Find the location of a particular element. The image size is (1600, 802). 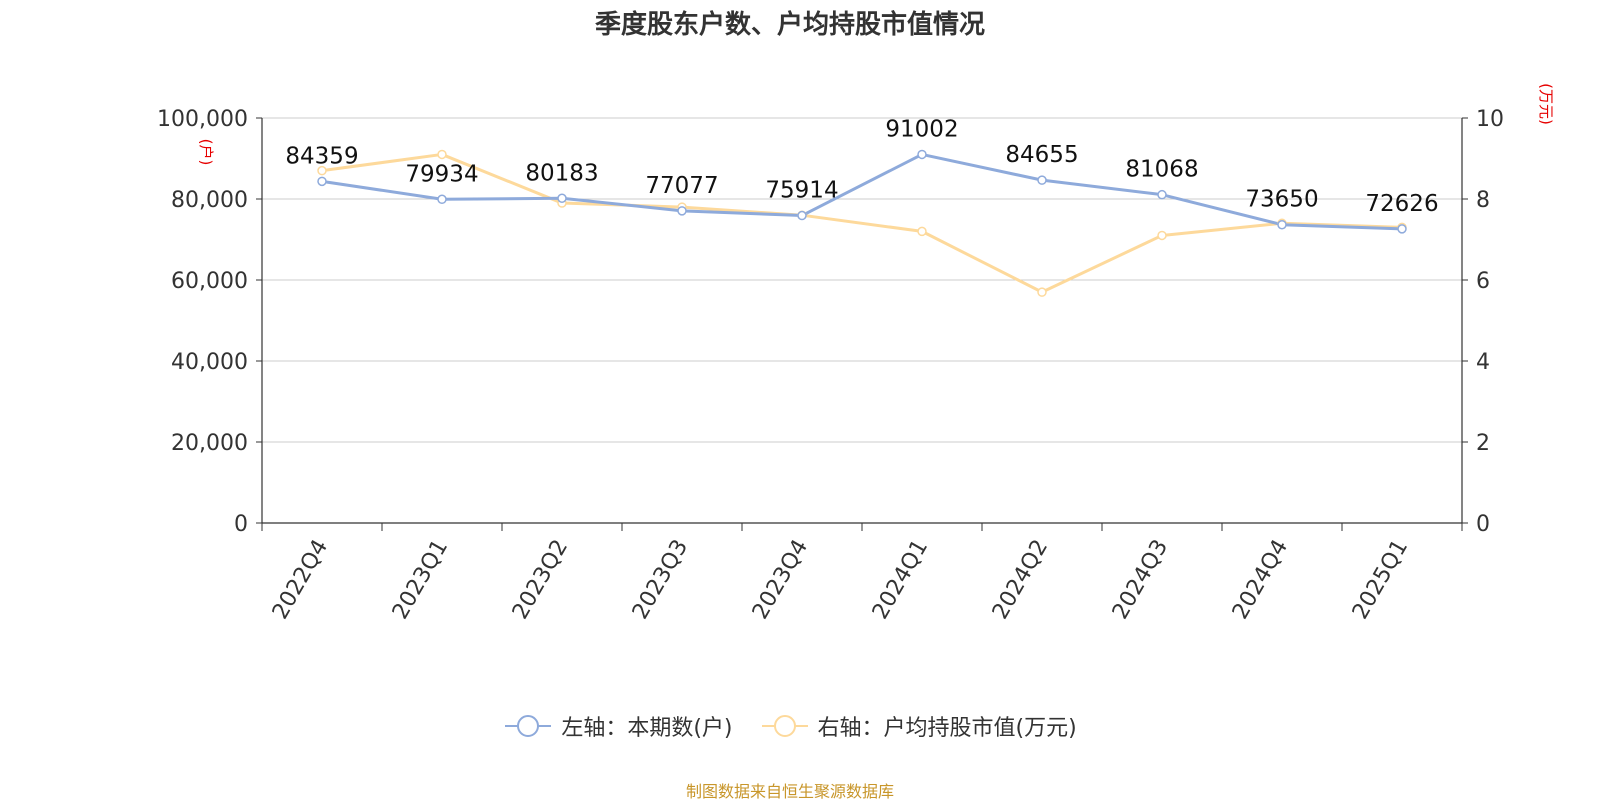

data-label-households: 79934 is located at coordinates (441, 174).